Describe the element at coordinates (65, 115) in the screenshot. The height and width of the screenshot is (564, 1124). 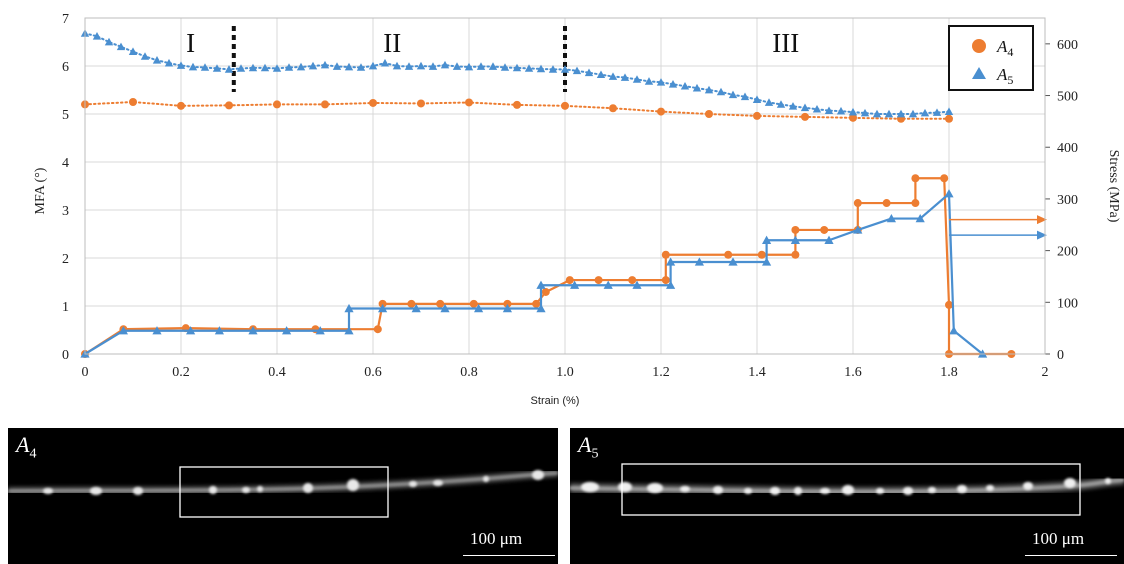
I see `y-left-tick-label: 5` at that location.